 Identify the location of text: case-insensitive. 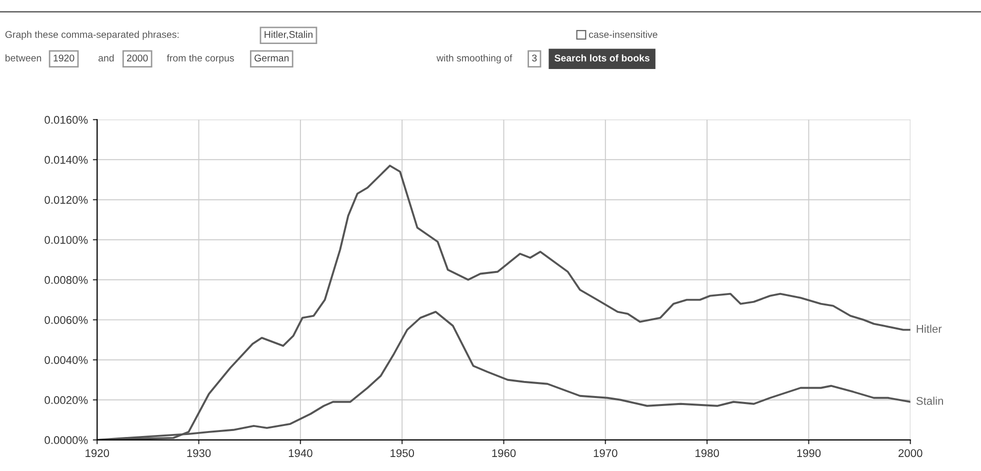
(623, 34).